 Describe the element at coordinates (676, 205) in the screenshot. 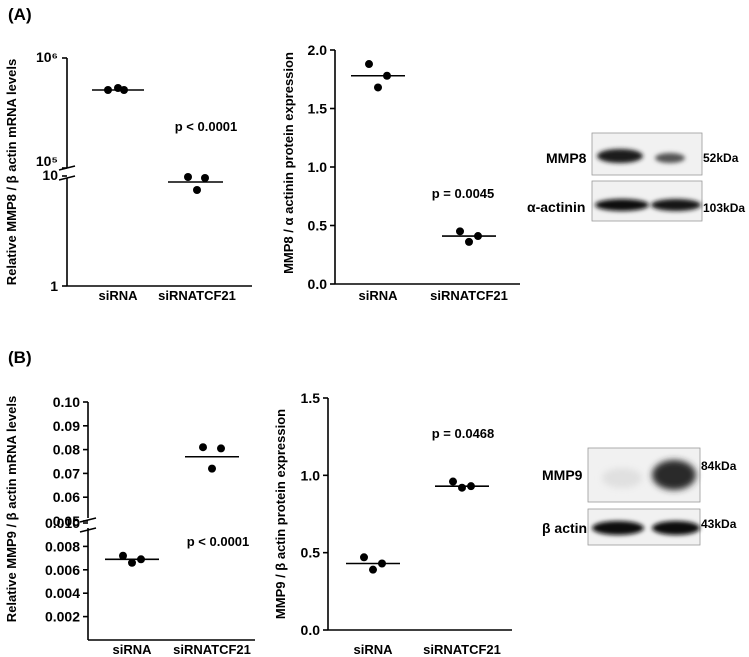

I see `blot-a-band-actinin-lane2` at that location.